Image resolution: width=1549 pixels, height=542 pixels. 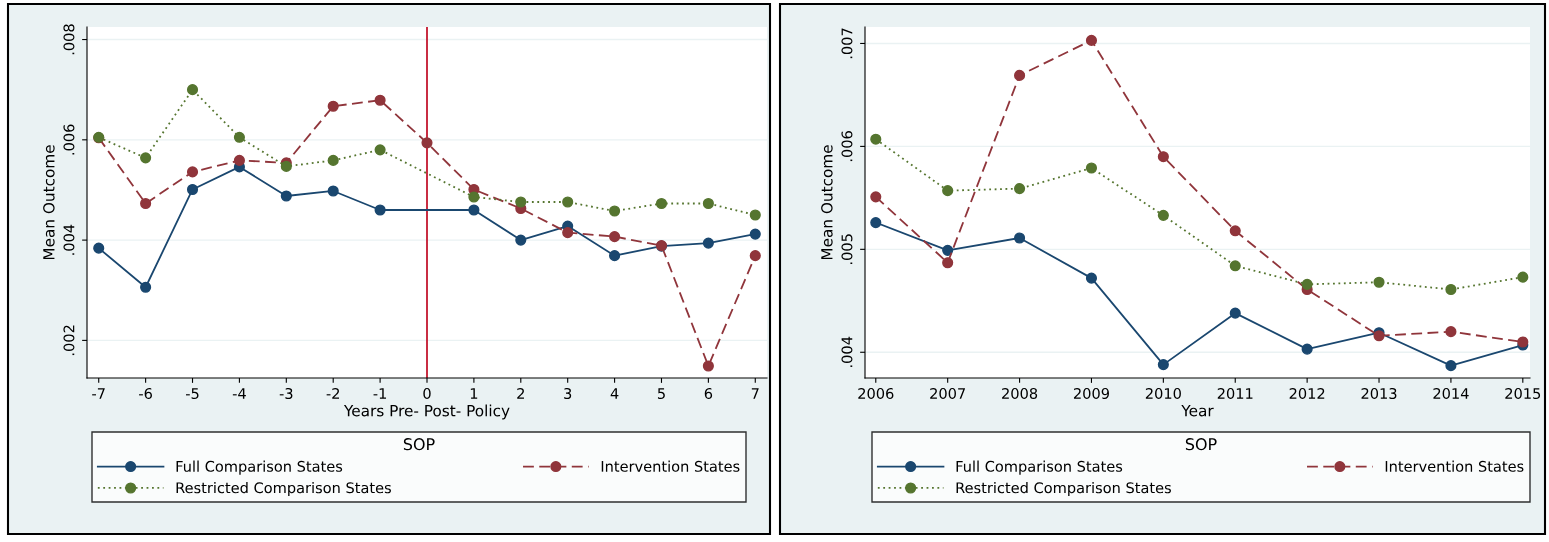 What do you see at coordinates (755, 393) in the screenshot?
I see `x-tick-label: 7` at bounding box center [755, 393].